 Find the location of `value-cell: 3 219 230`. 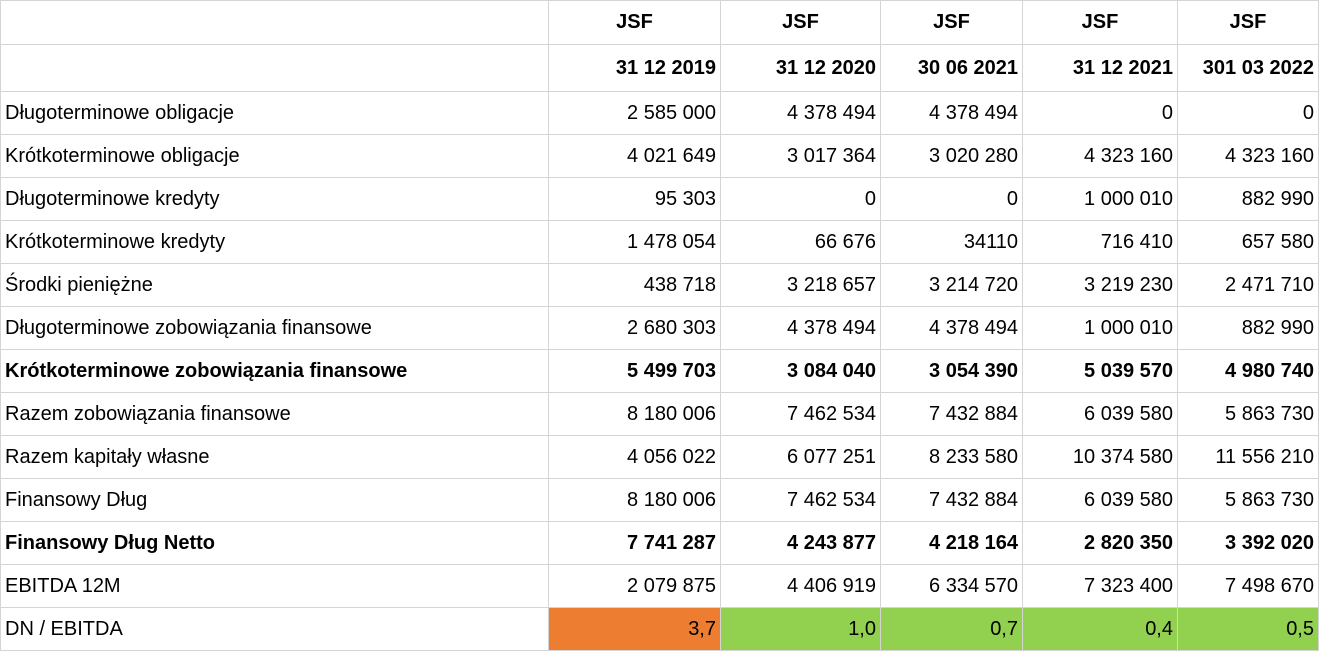

value-cell: 3 219 230 is located at coordinates (1100, 285).